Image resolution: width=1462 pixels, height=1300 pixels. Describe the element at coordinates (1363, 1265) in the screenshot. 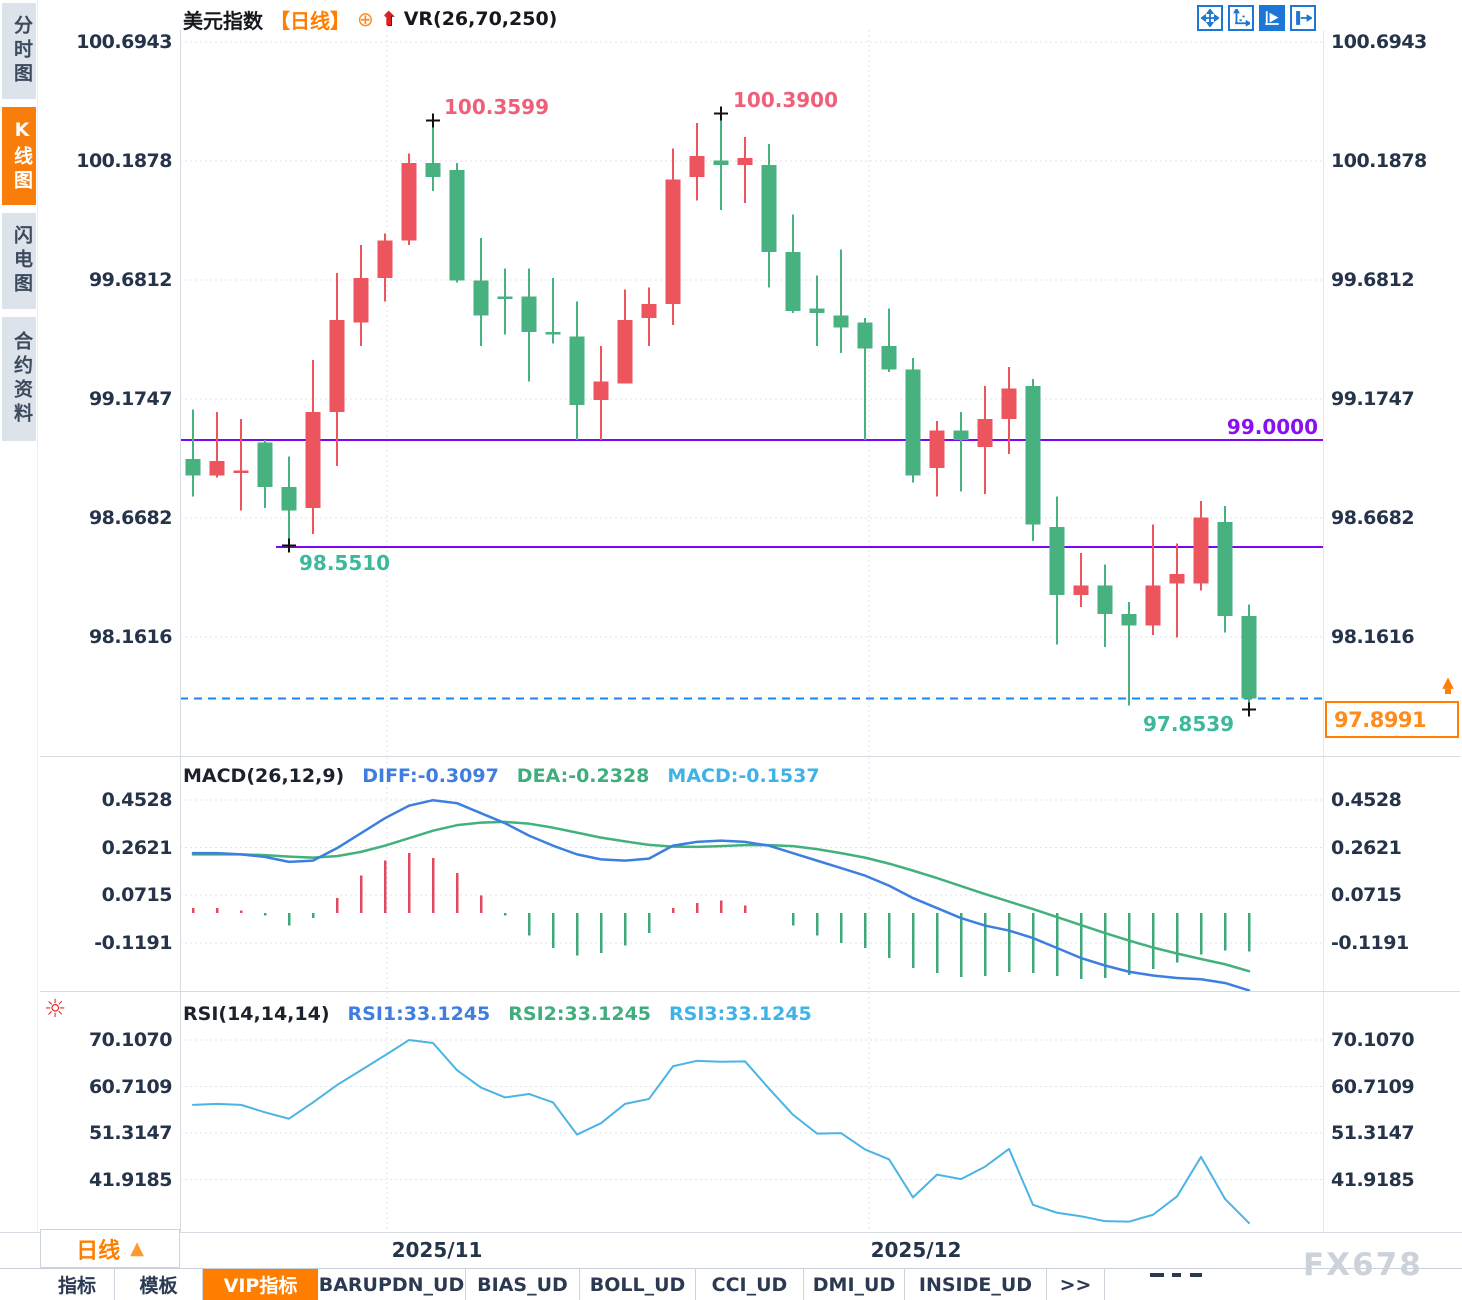

I see `watermark: FX678` at that location.